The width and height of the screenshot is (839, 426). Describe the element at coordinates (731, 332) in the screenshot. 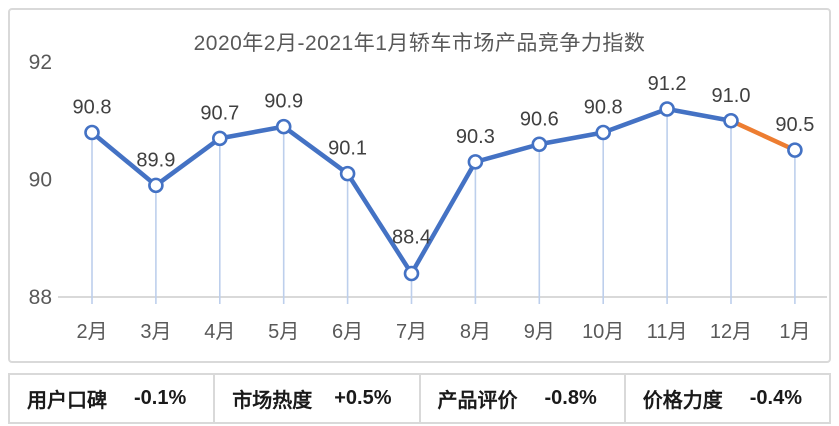

I see `x-tick-label: 12月` at that location.